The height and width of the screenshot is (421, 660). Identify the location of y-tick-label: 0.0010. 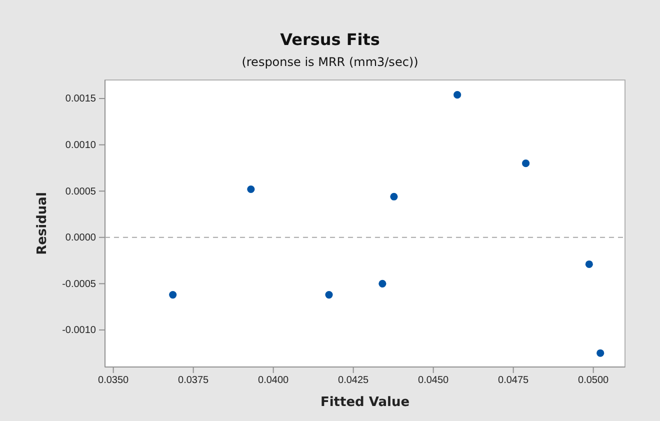
(80, 146).